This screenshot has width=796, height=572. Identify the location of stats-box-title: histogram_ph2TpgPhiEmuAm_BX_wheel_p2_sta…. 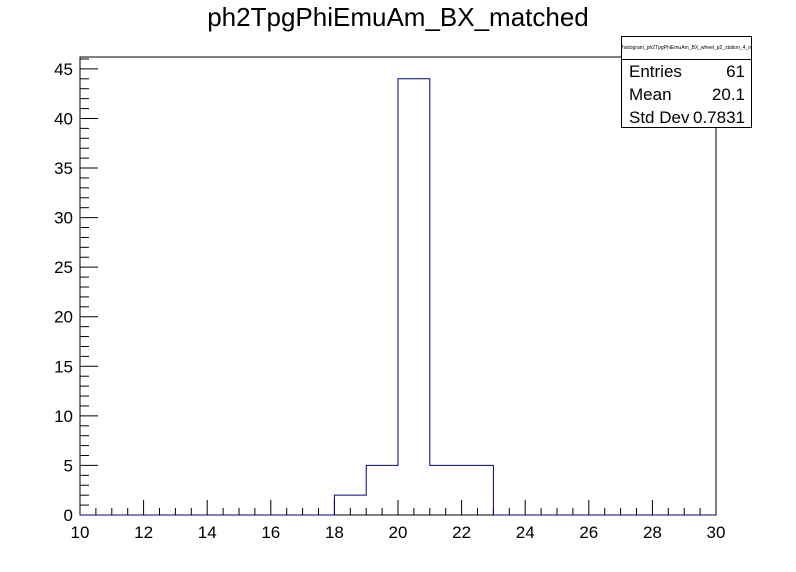
(686, 48).